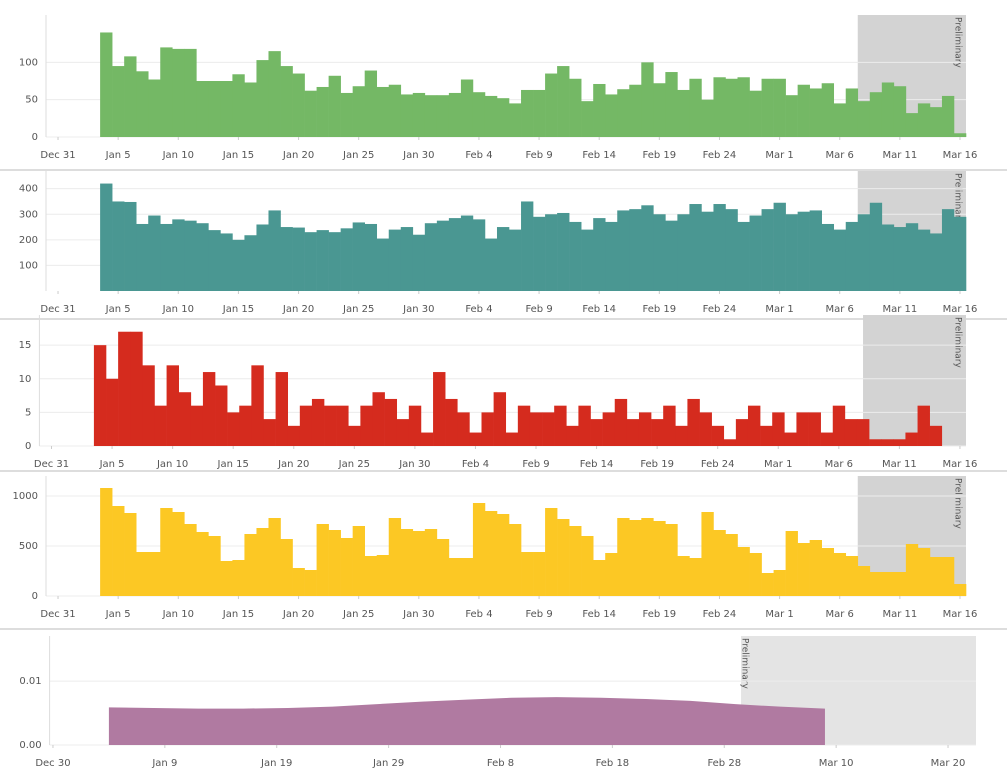 Image resolution: width=1007 pixels, height=772 pixels. What do you see at coordinates (25, 345) in the screenshot?
I see `y-tick-label: 15` at bounding box center [25, 345].